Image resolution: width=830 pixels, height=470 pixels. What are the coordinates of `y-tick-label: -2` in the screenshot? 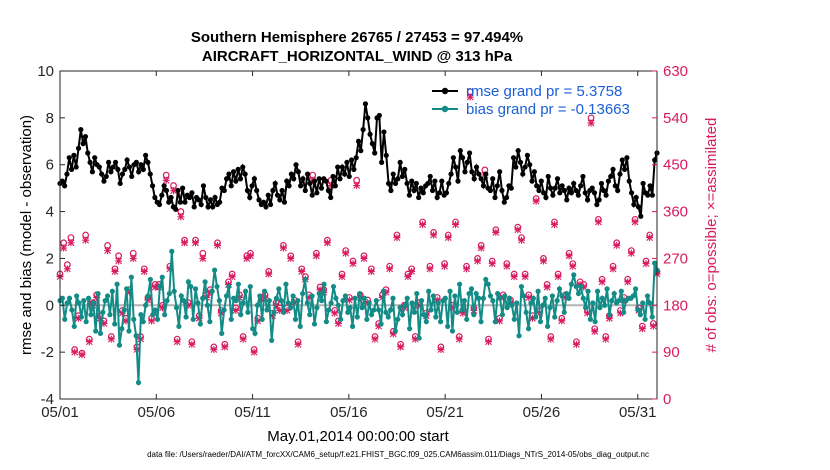 It's located at (47, 352).